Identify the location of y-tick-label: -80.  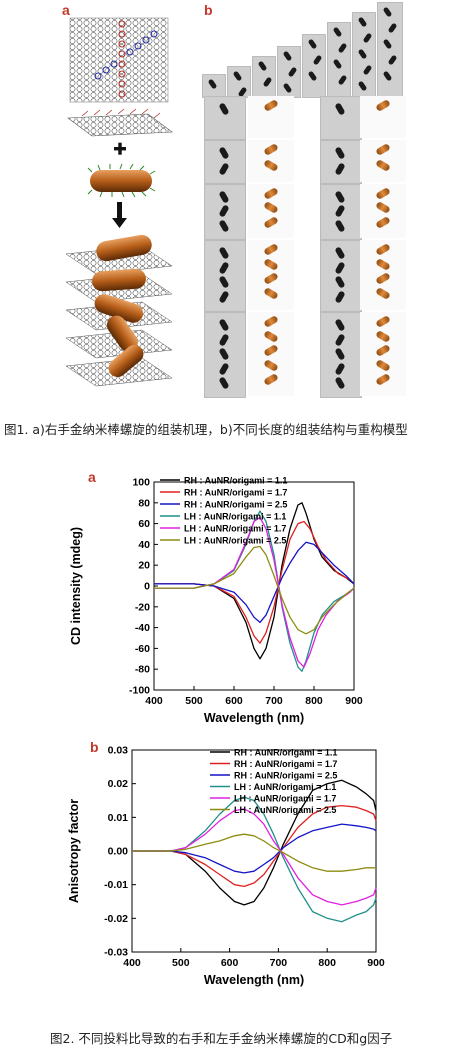
(142, 670).